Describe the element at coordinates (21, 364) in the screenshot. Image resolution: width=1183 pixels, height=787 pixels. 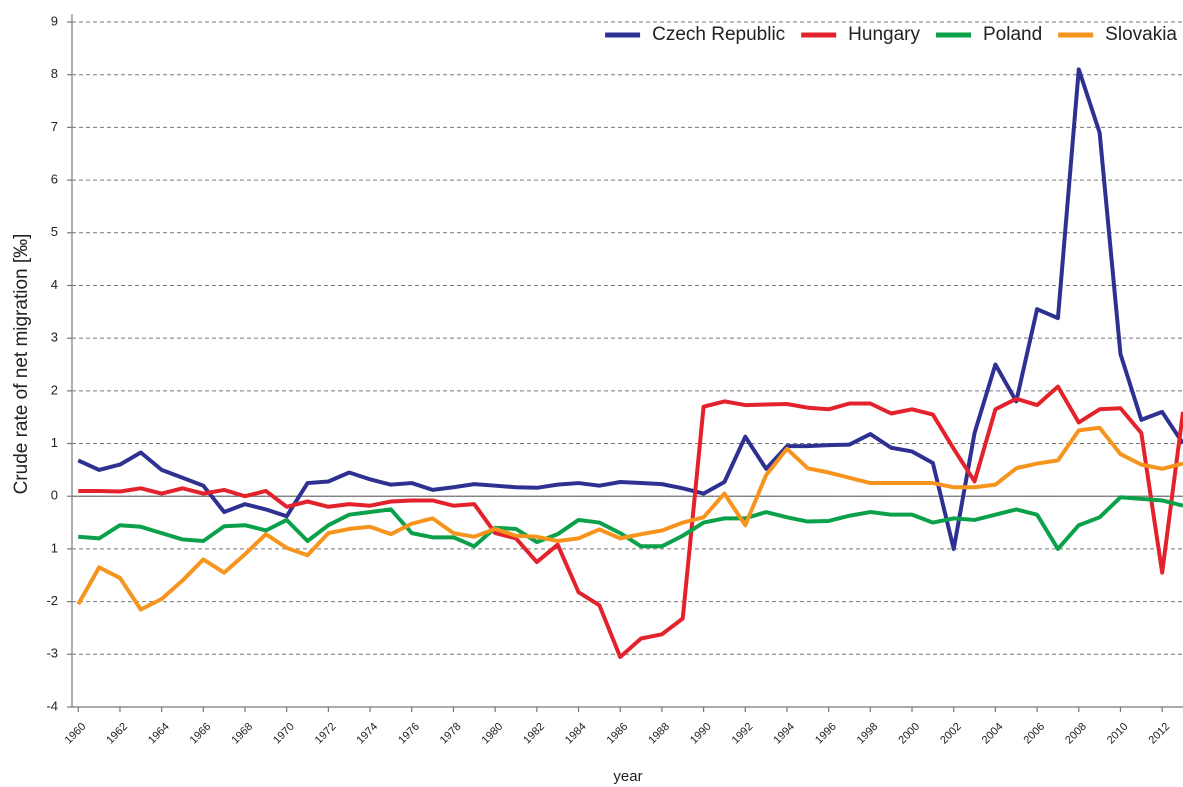
I see `y-axis-label: Crude rate of net migration [‰]` at that location.